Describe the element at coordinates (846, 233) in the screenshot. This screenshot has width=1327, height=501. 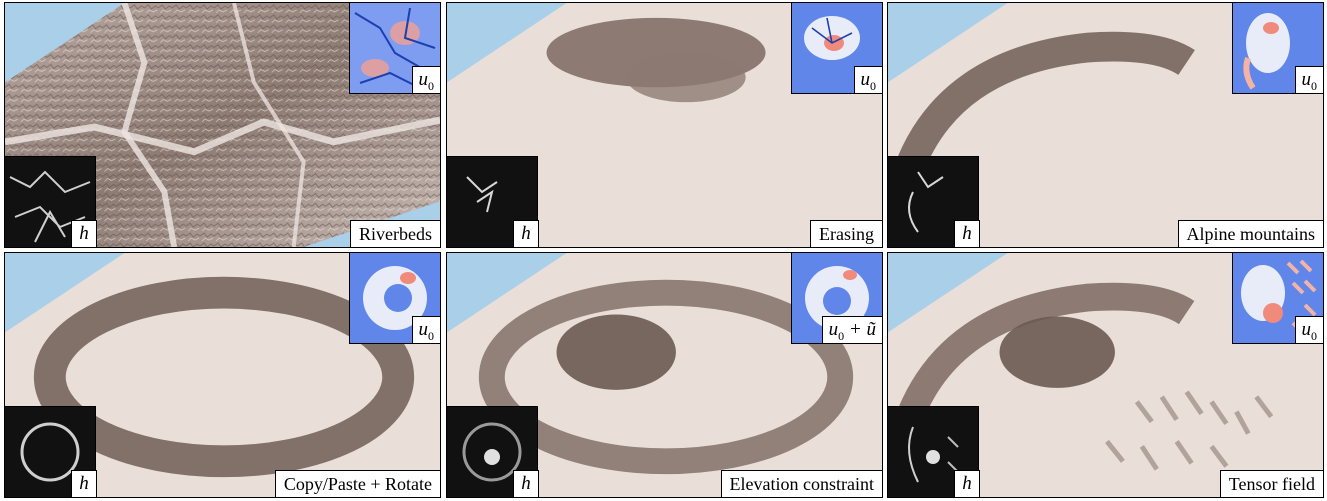
I see `panel-caption: Erasing` at that location.